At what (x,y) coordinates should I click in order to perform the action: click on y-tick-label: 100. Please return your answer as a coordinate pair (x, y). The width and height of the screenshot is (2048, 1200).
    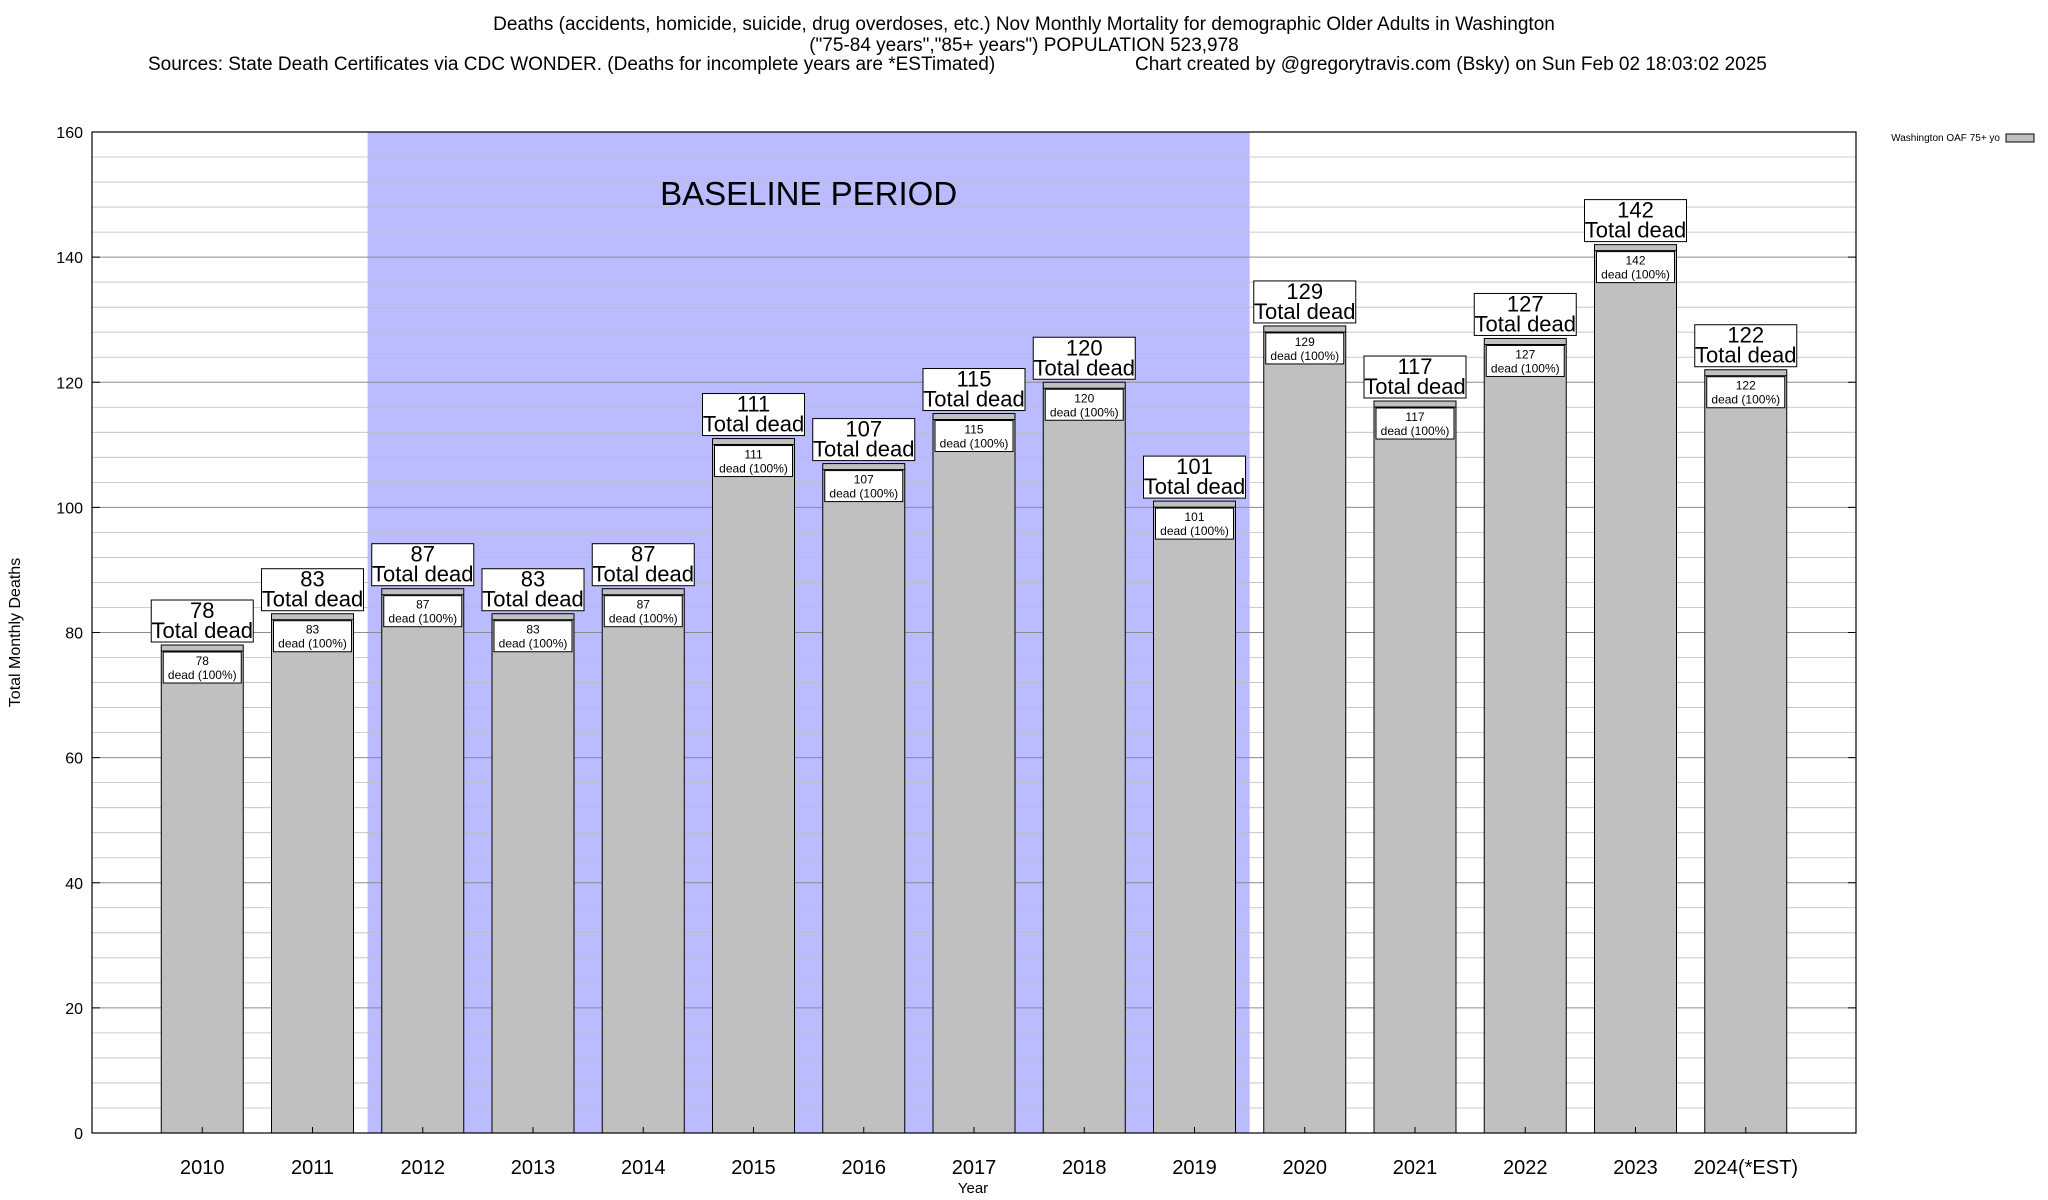
    Looking at the image, I should click on (69, 508).